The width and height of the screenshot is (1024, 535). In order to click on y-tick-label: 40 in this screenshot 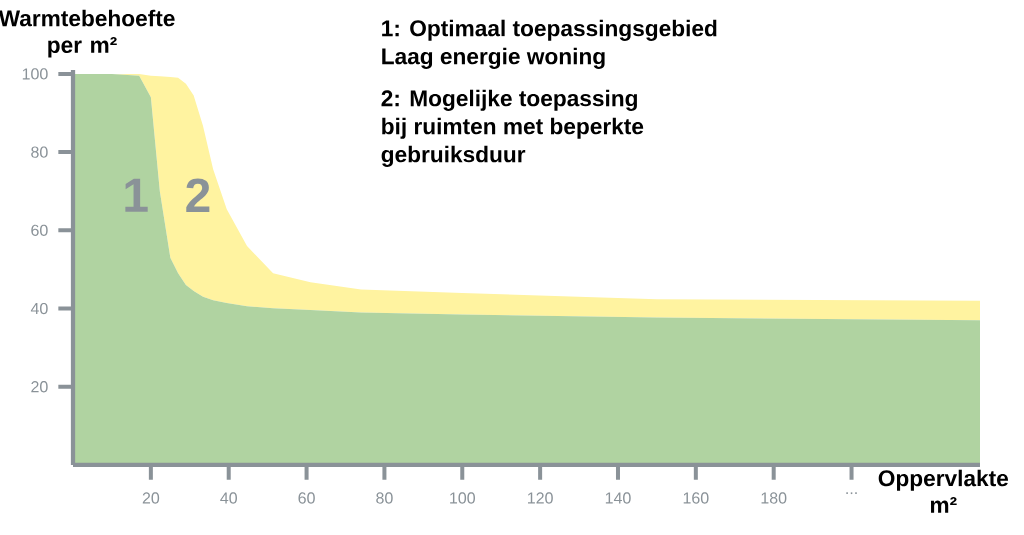, I will do `click(39, 308)`.